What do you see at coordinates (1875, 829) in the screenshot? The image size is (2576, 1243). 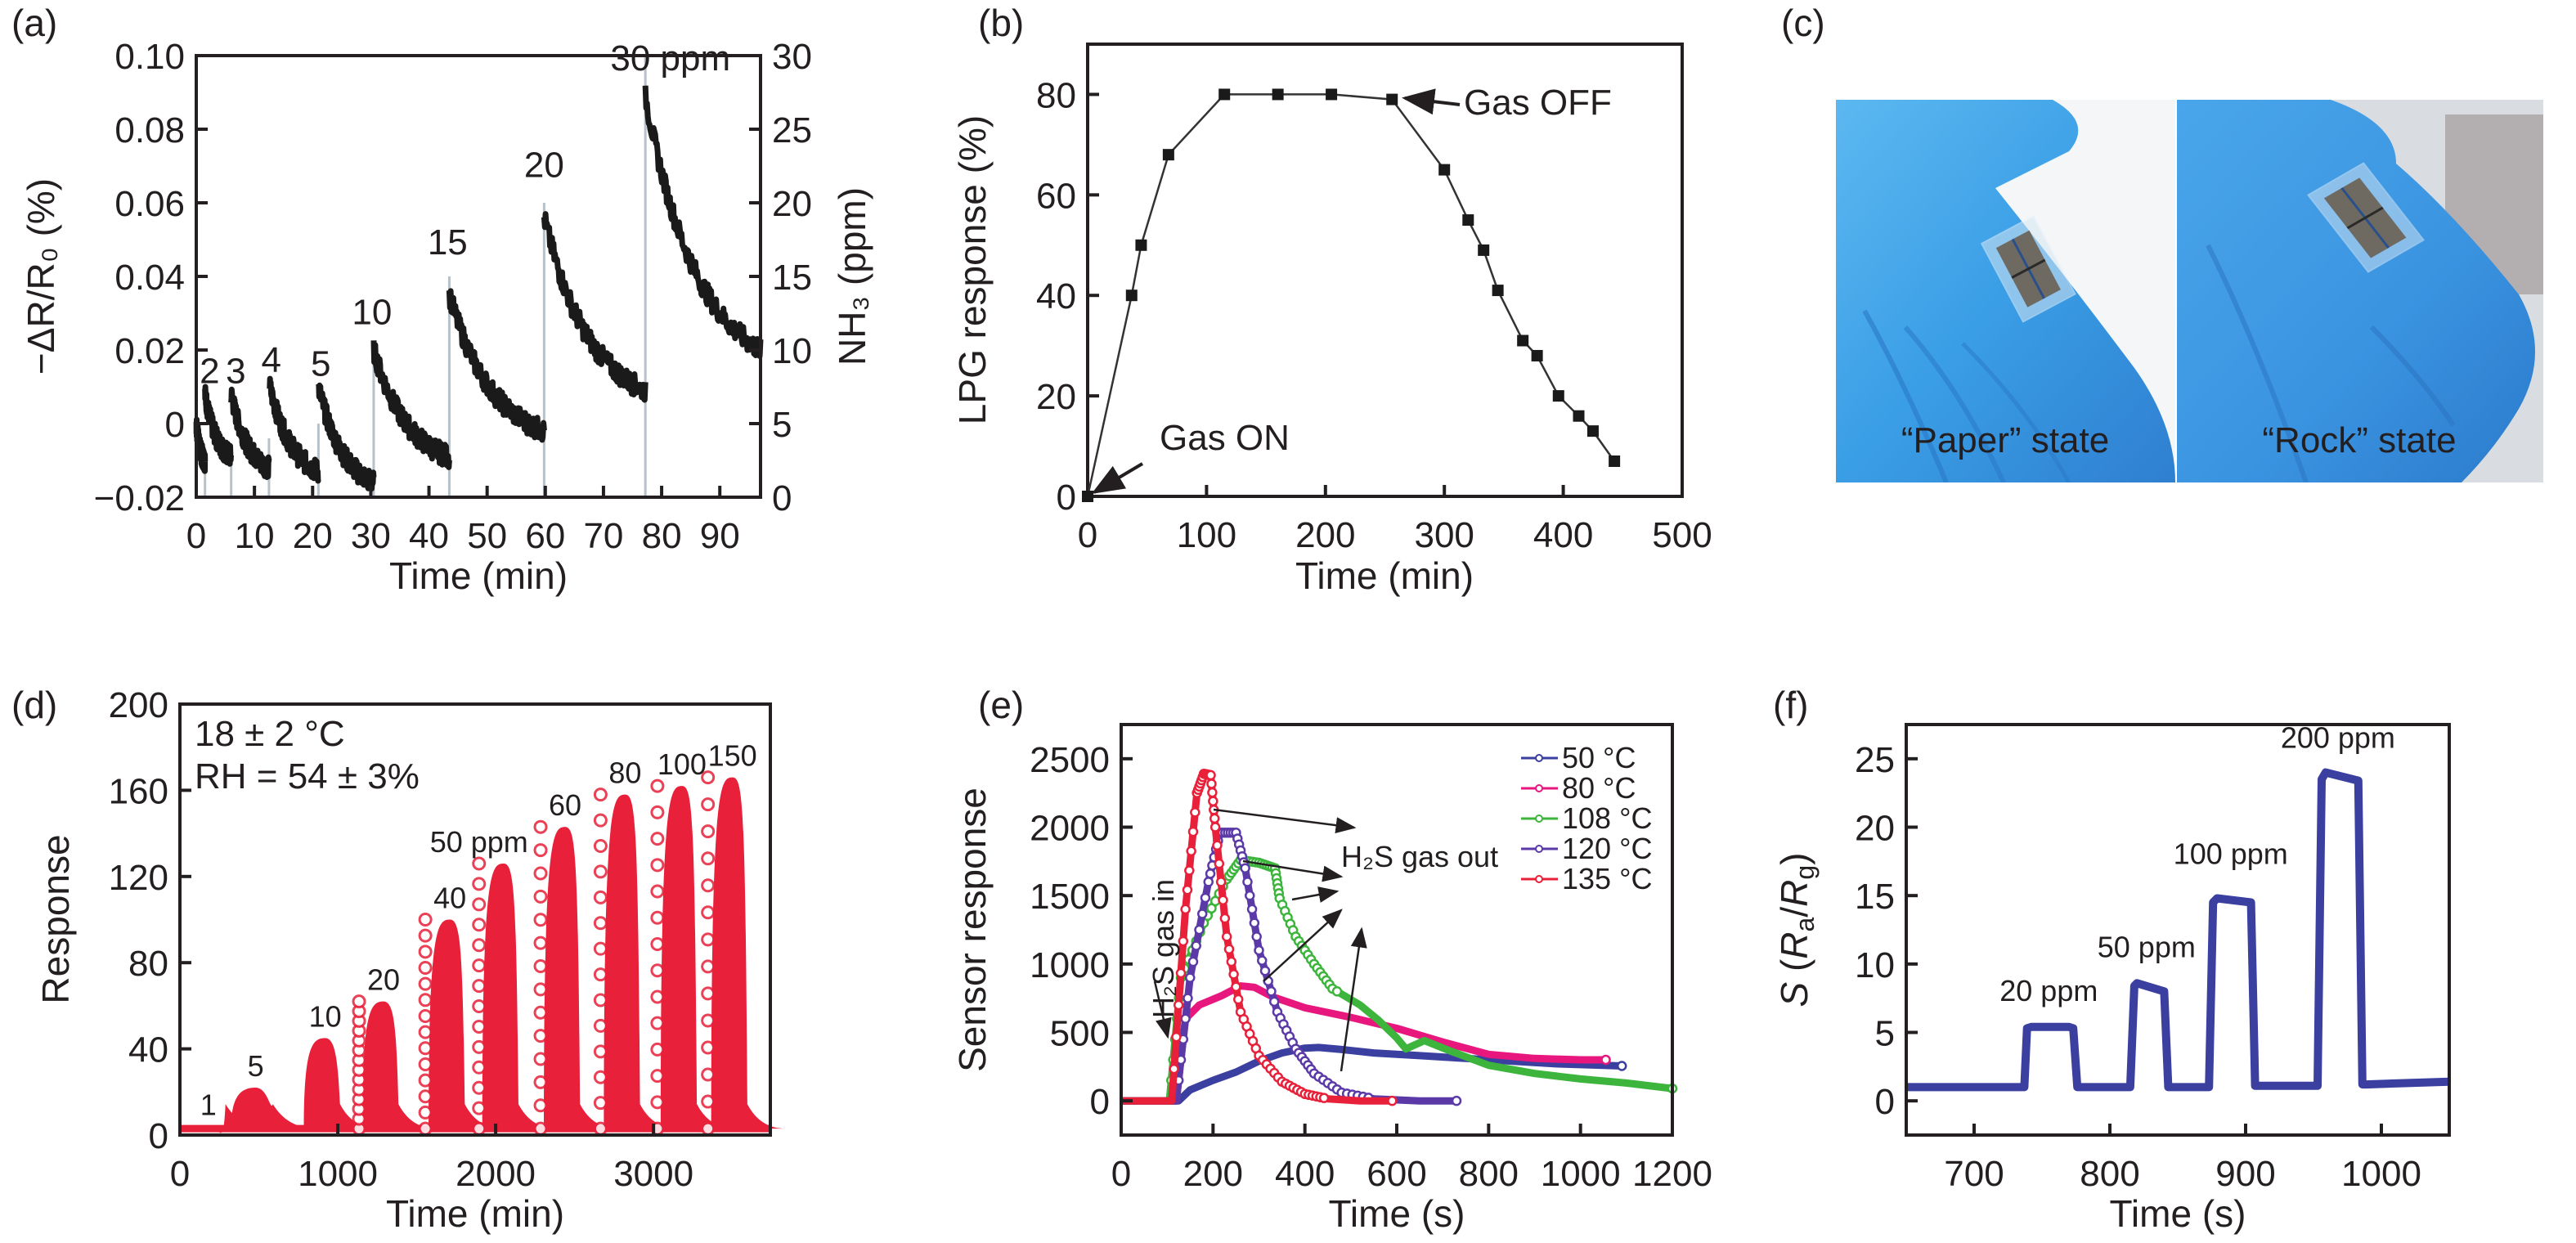 I see `y-tick-label: 20` at bounding box center [1875, 829].